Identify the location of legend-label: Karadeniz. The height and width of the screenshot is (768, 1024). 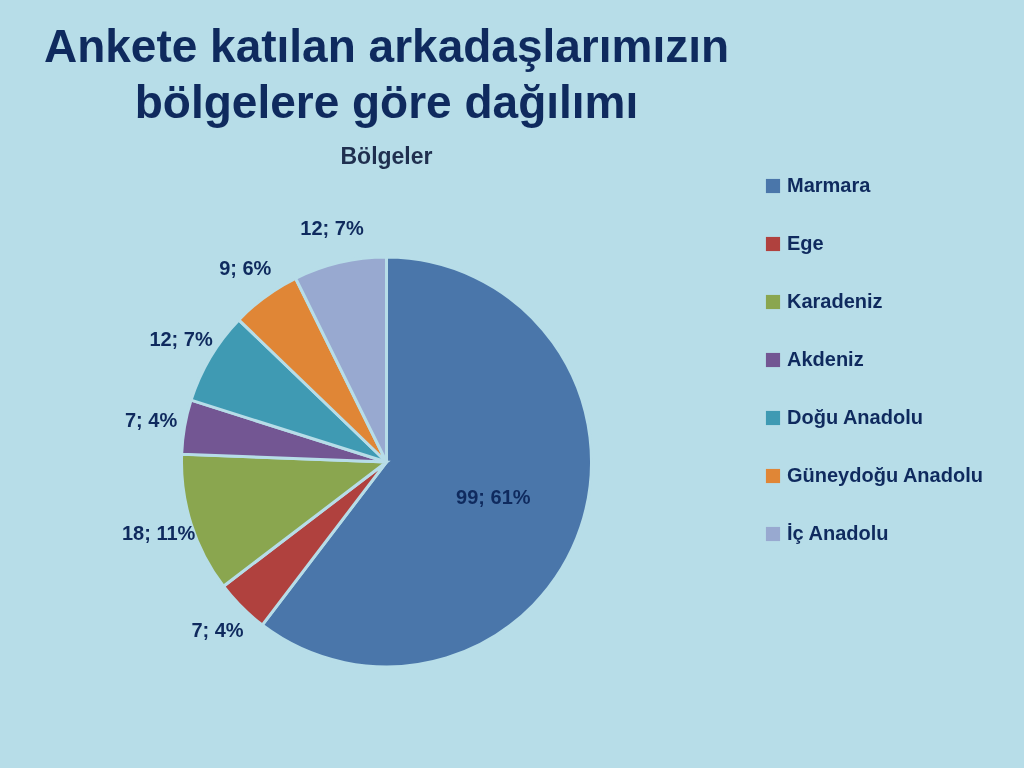
(835, 301).